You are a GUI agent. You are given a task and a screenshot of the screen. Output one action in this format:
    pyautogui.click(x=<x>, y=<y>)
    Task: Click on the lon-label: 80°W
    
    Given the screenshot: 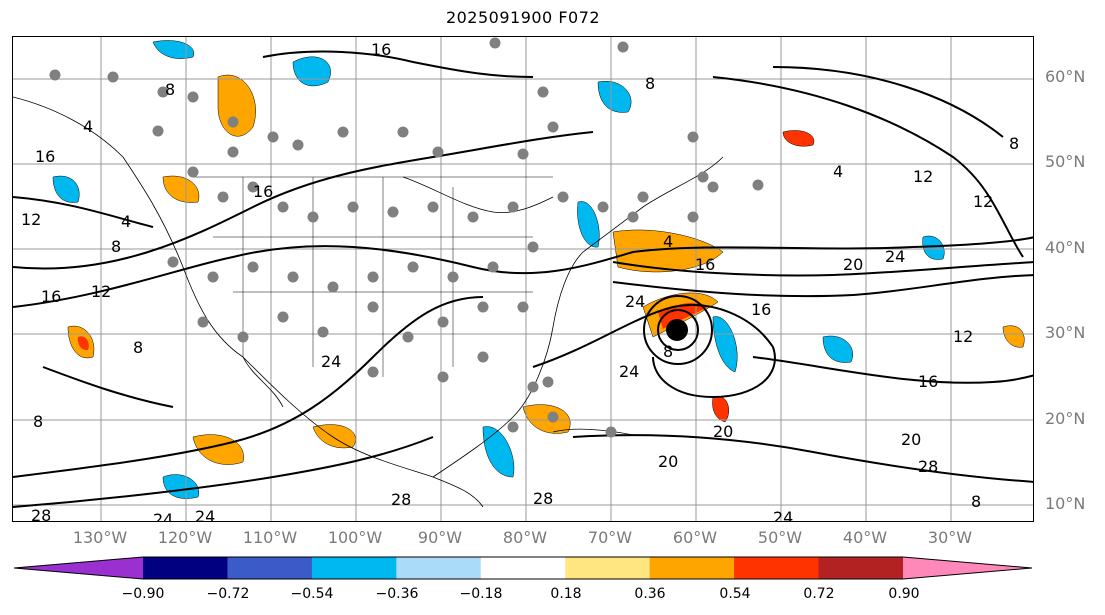 What is the action you would take?
    pyautogui.click(x=525, y=537)
    